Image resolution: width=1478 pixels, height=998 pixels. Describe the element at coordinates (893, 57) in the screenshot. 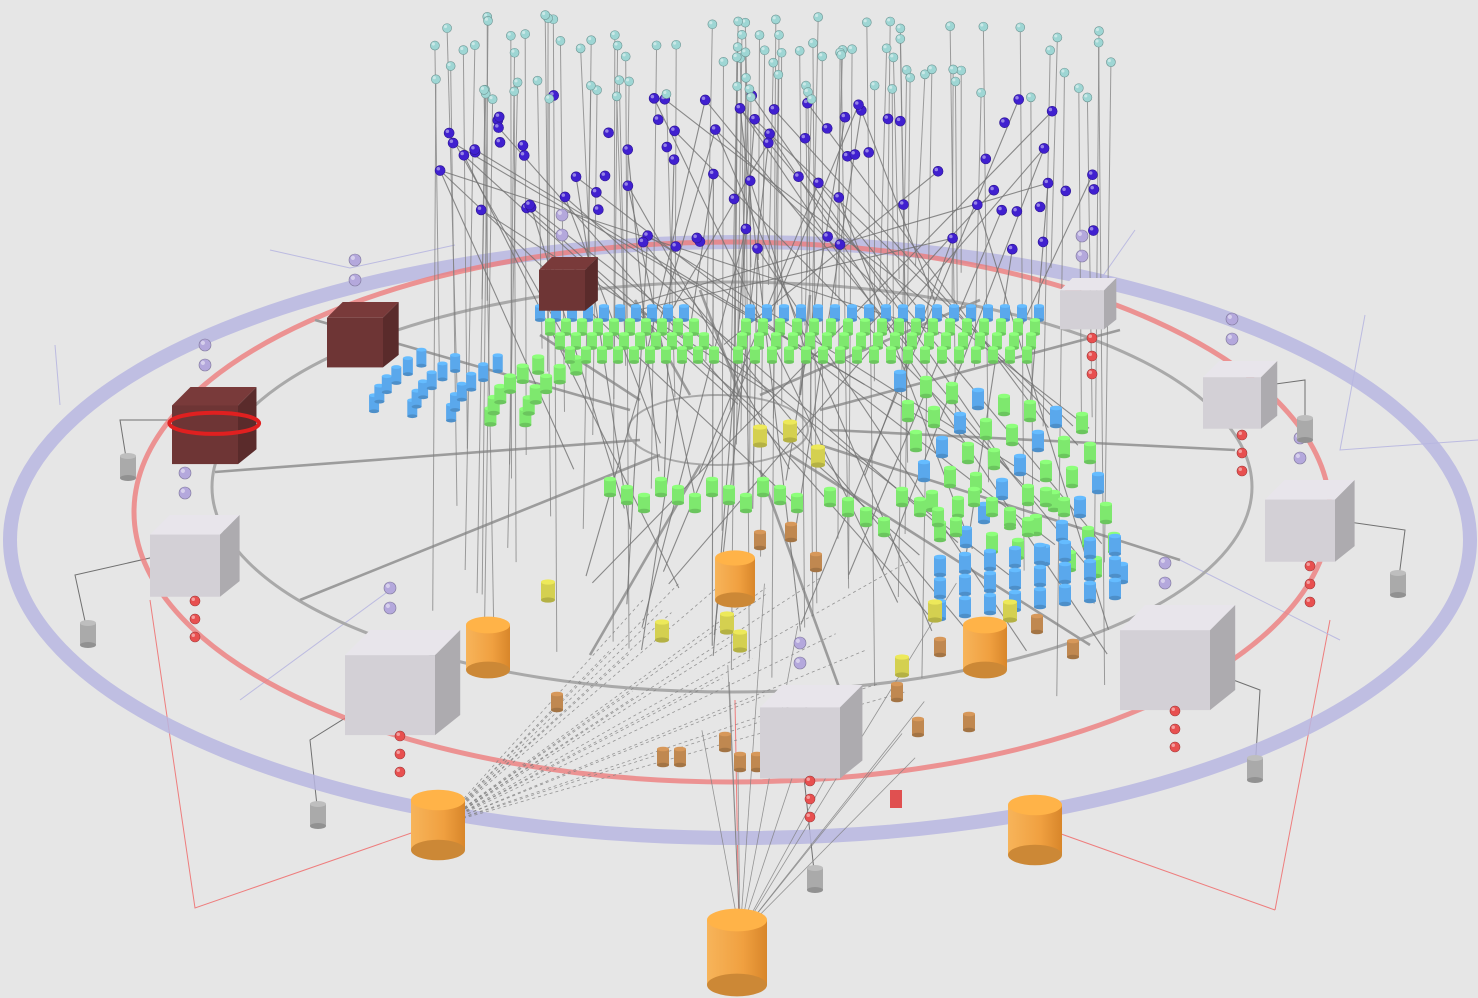

I see `cyan-sphere-82-body` at that location.